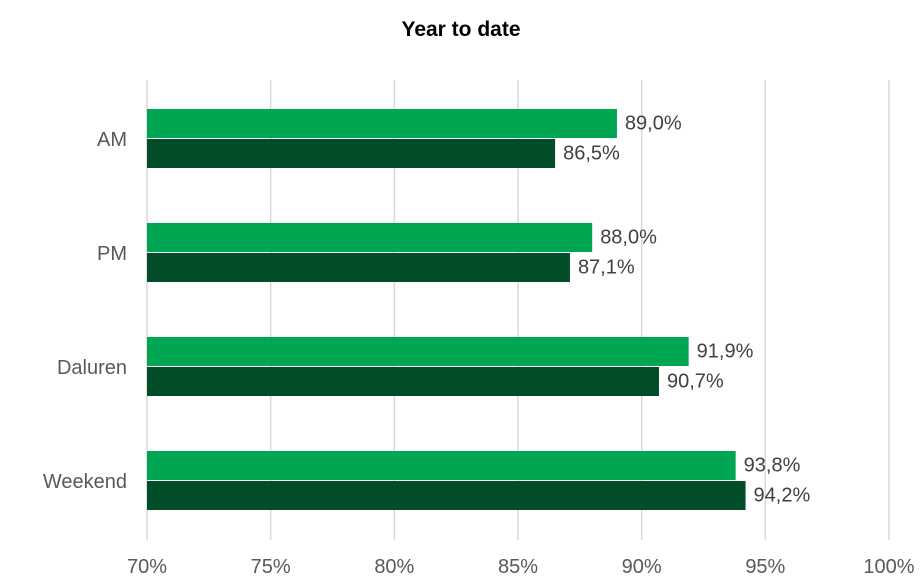 The width and height of the screenshot is (922, 577). I want to click on data-label: 86,5%, so click(591, 154).